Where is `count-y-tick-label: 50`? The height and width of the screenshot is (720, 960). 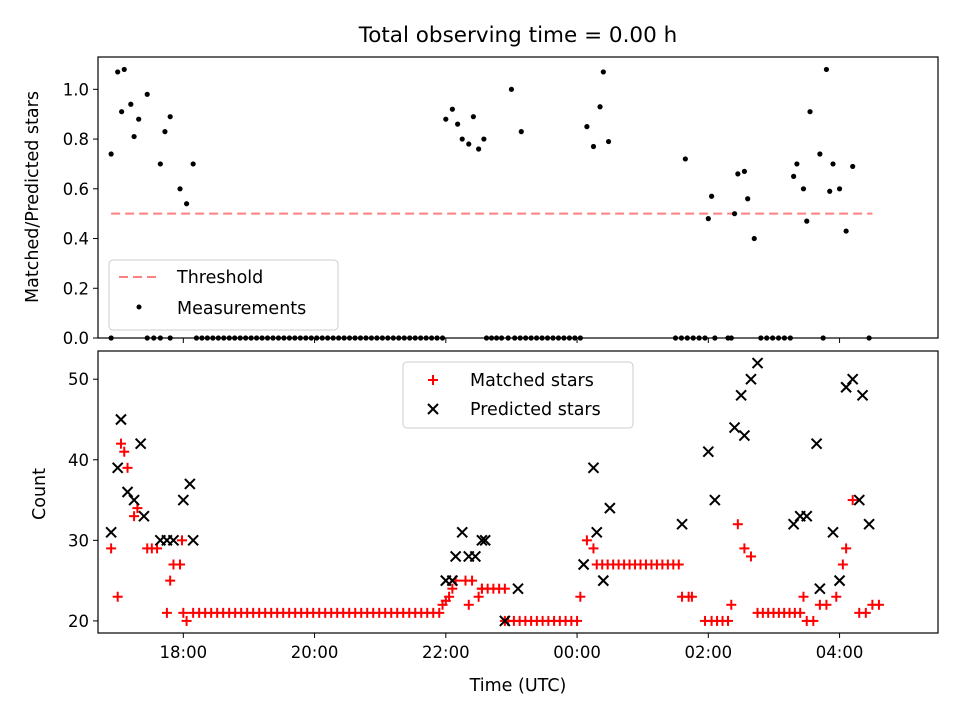 count-y-tick-label: 50 is located at coordinates (78, 379).